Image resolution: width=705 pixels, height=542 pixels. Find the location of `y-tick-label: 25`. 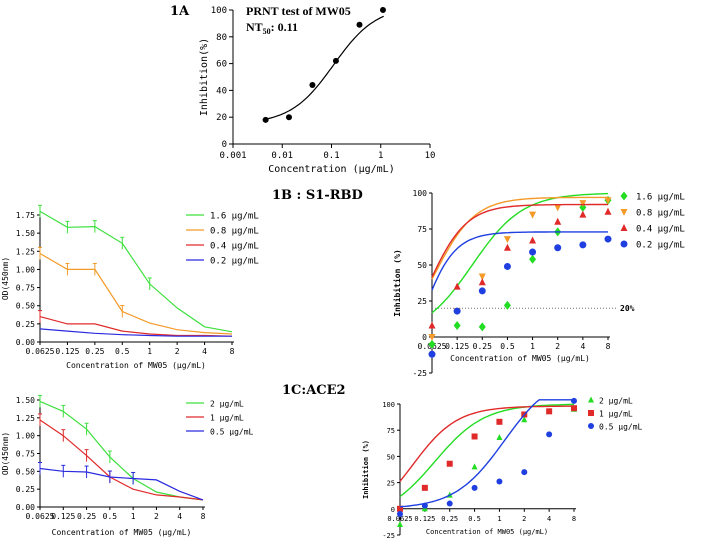

y-tick-label: 25 is located at coordinates (391, 484).